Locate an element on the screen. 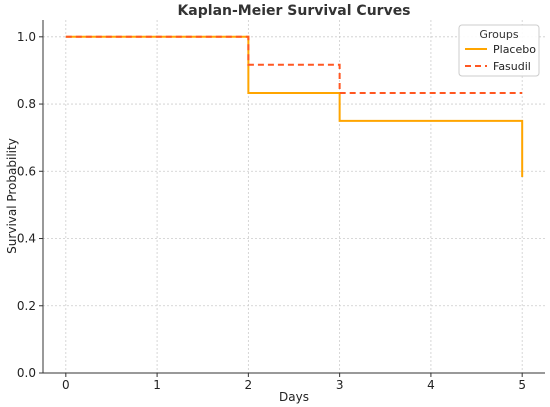 This screenshot has height=407, width=550. y-tick-label: 0.2 is located at coordinates (26, 306).